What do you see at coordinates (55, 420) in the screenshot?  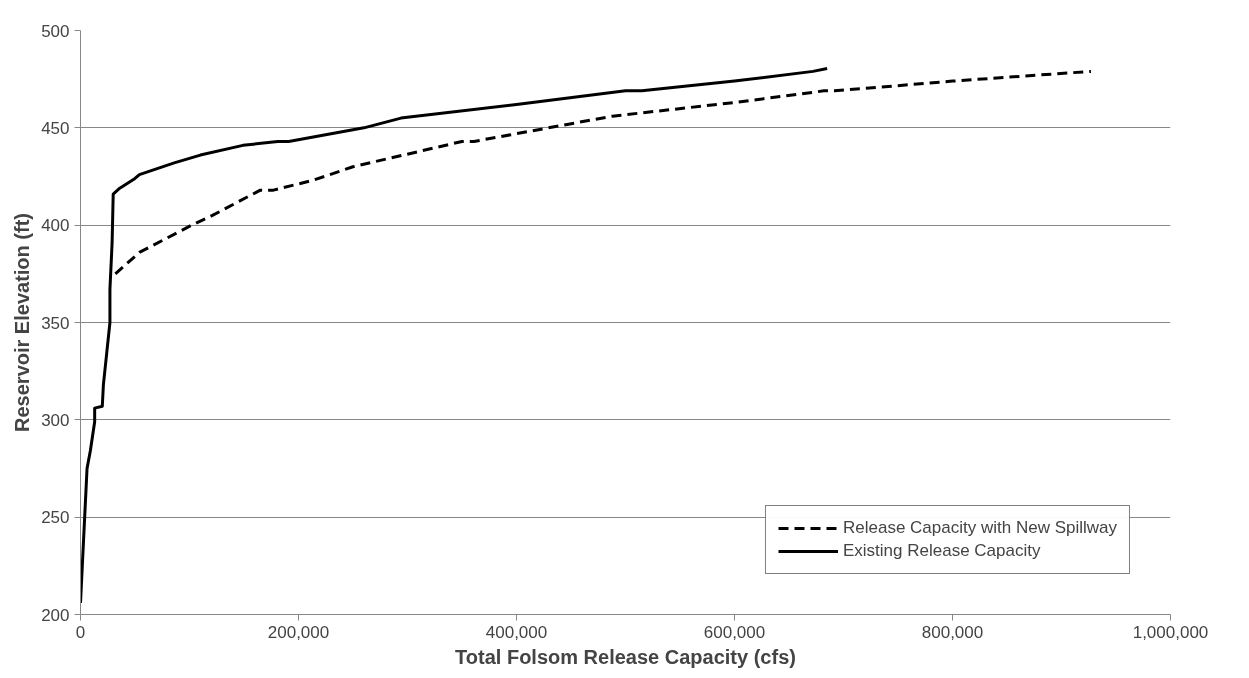 I see `y-tick-label: 300` at bounding box center [55, 420].